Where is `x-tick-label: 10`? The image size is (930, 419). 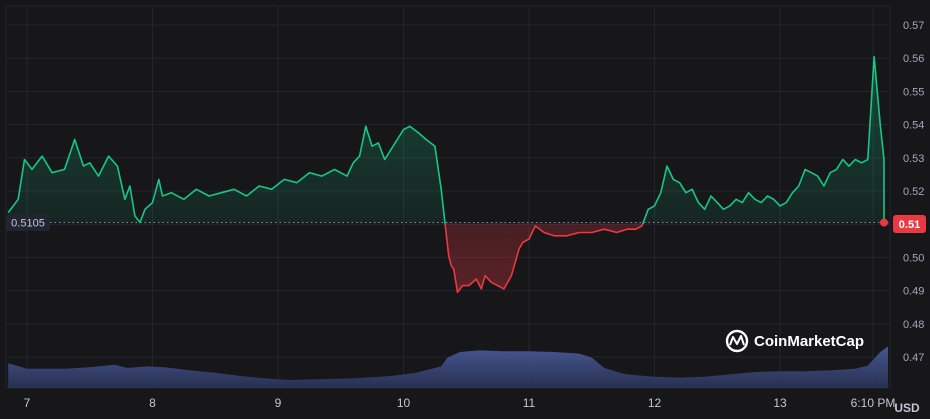
x-tick-label: 10 is located at coordinates (404, 403).